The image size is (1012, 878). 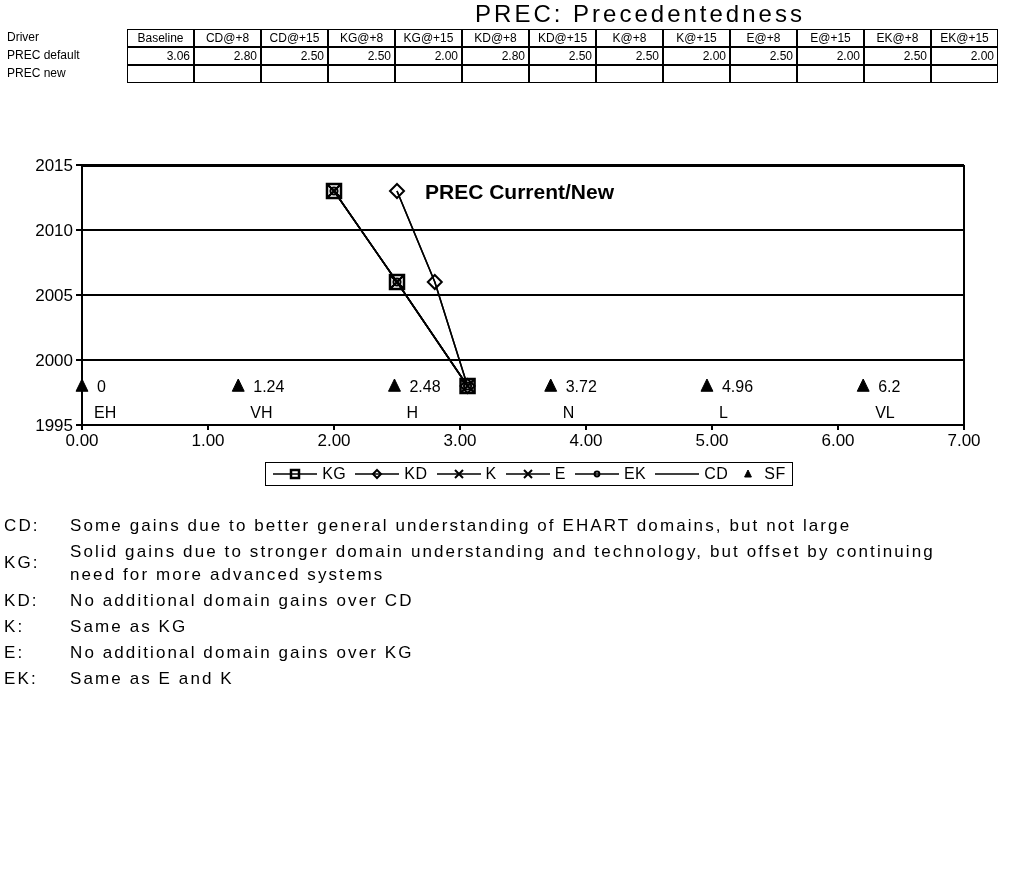 I want to click on annotation: 1.24, so click(x=269, y=386).